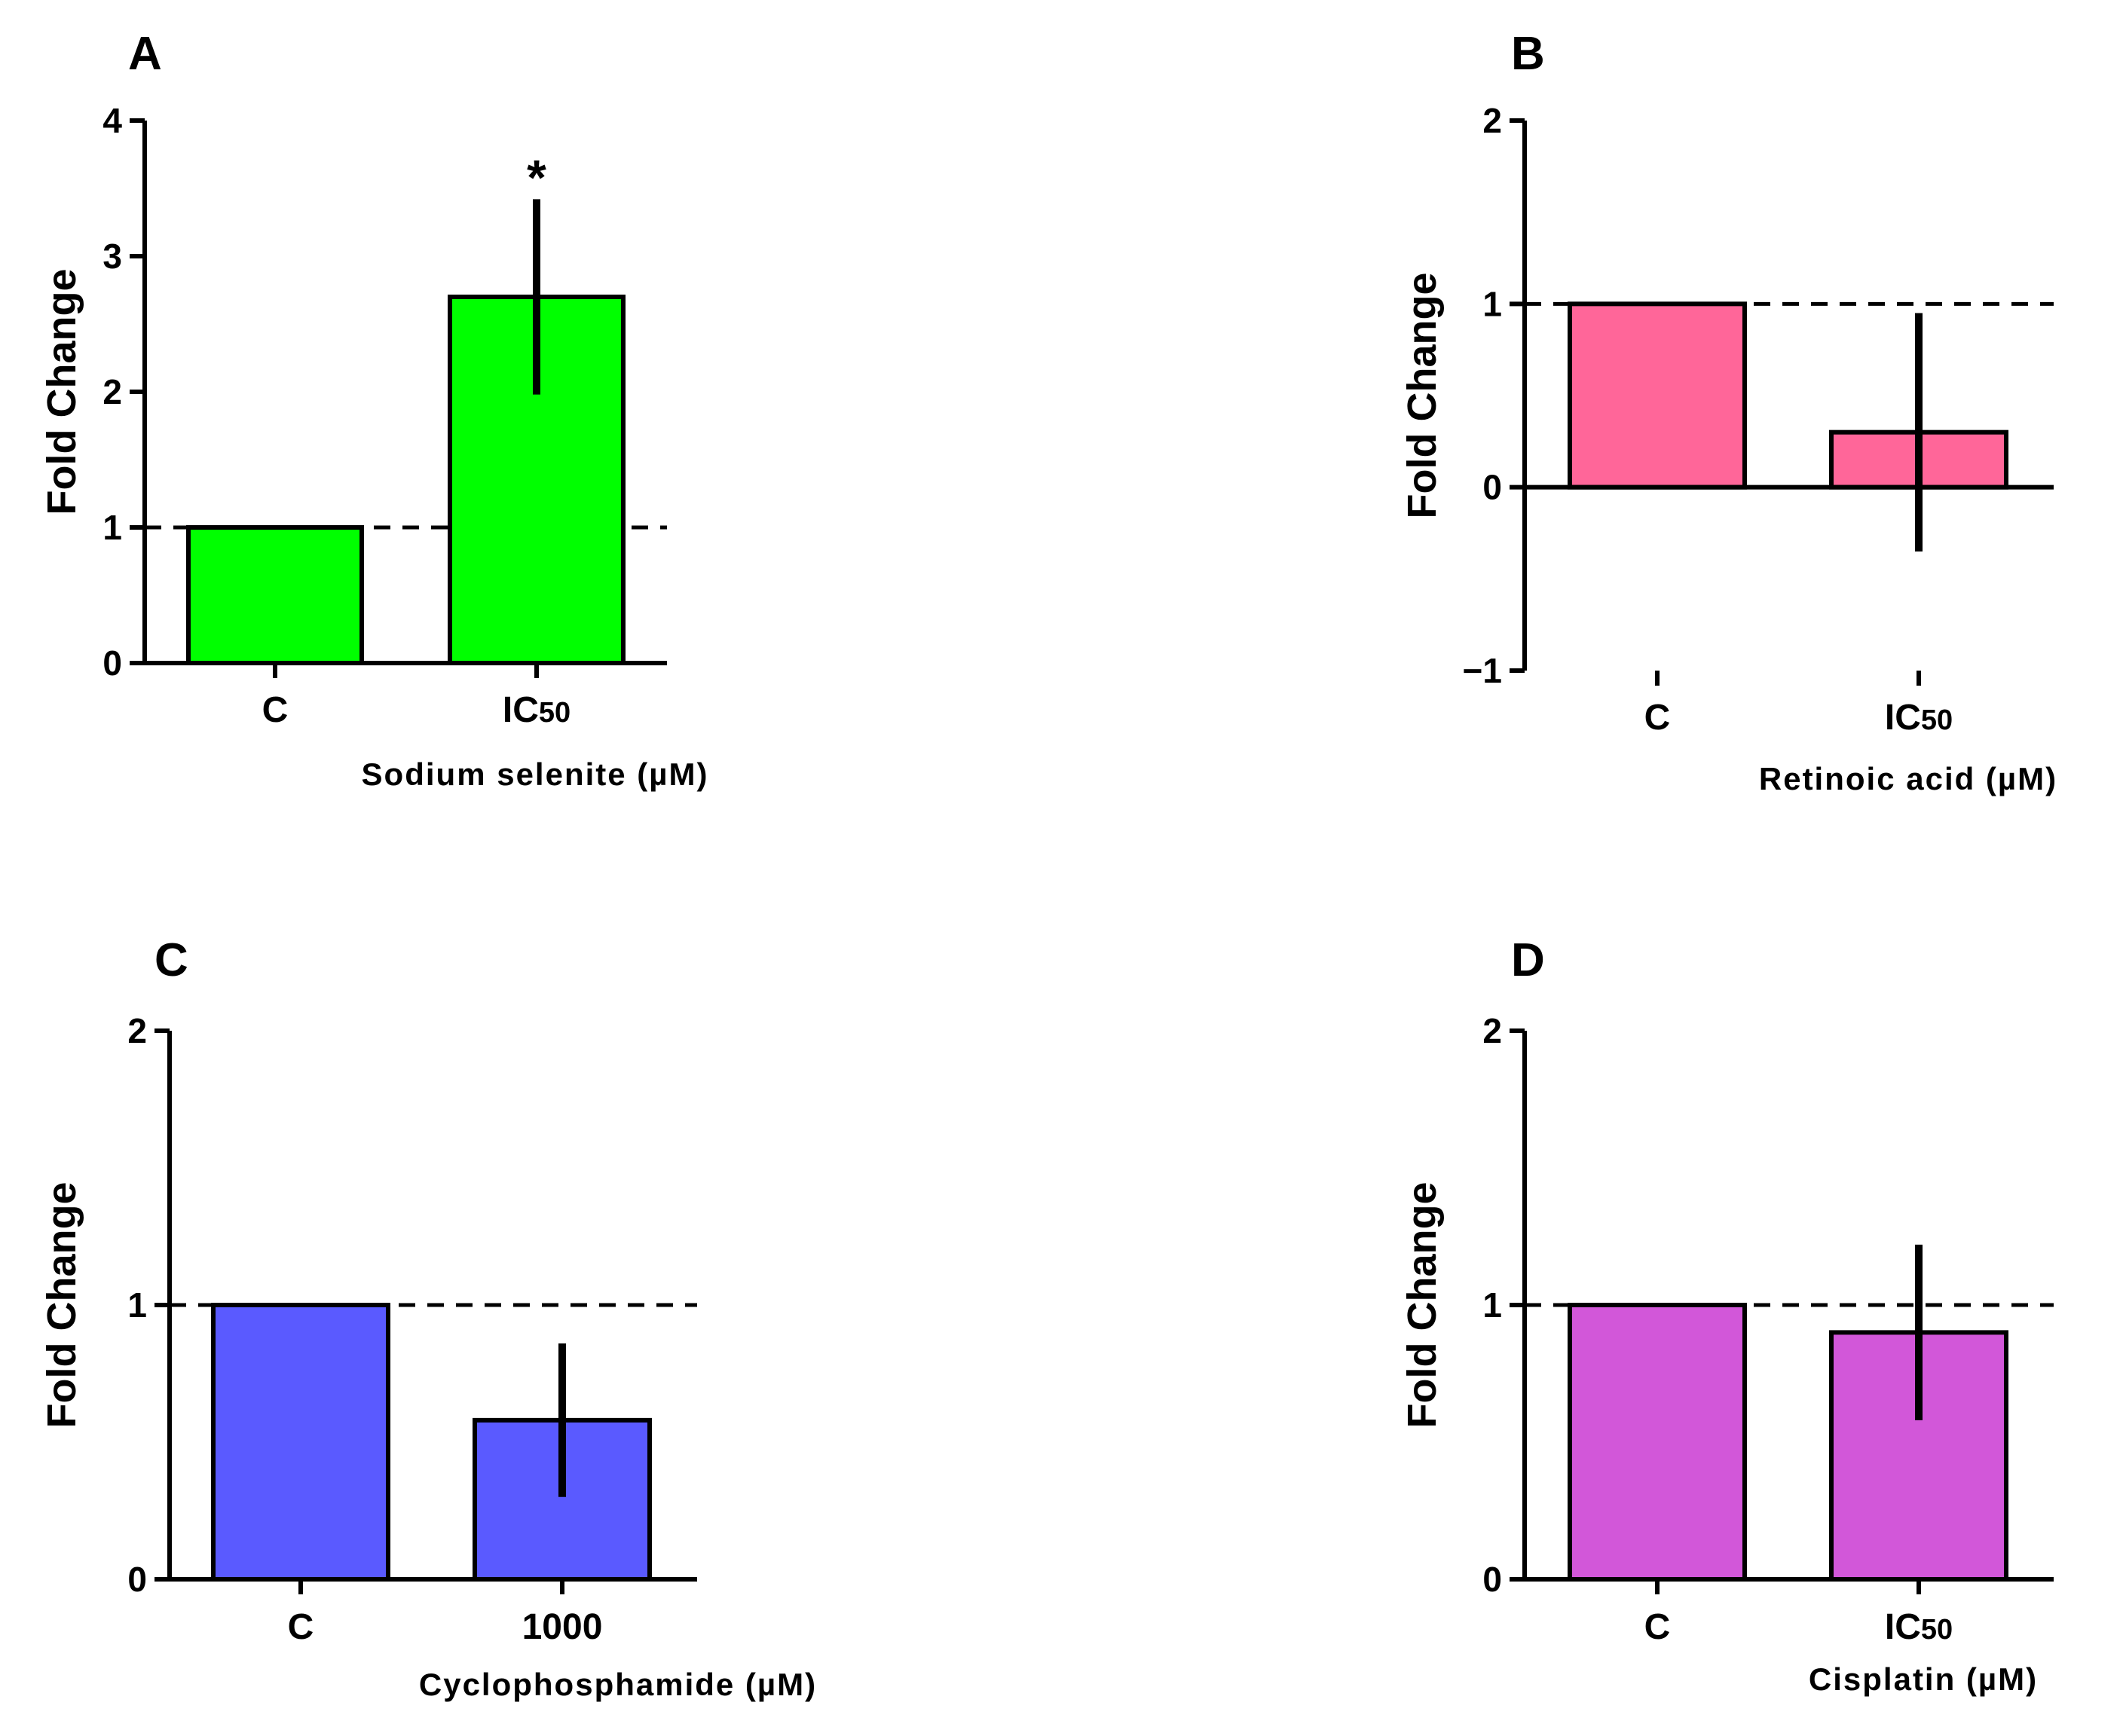  Describe the element at coordinates (1528, 54) in the screenshot. I see `panel-letter: B` at that location.